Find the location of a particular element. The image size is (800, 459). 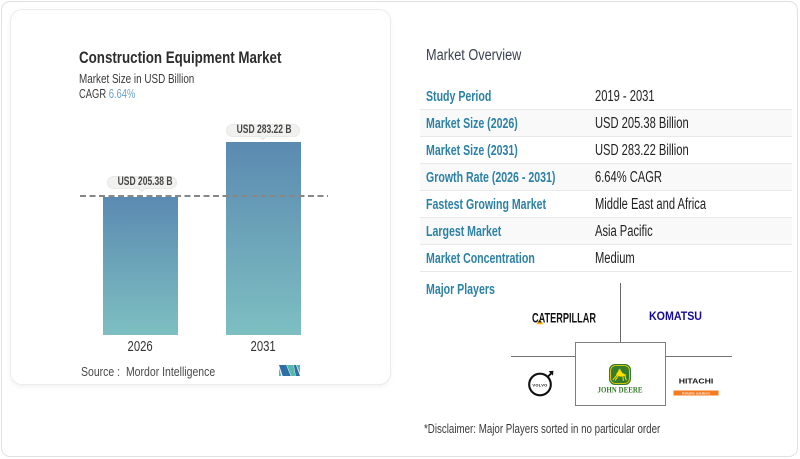

svg-text: CATERPILLAR is located at coordinates (564, 318).